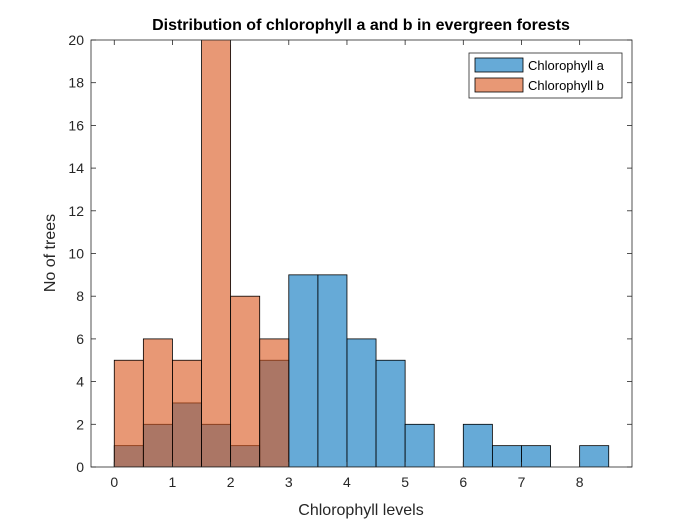 The width and height of the screenshot is (700, 525). Describe the element at coordinates (80, 424) in the screenshot. I see `y-tick-label-1: 2` at that location.